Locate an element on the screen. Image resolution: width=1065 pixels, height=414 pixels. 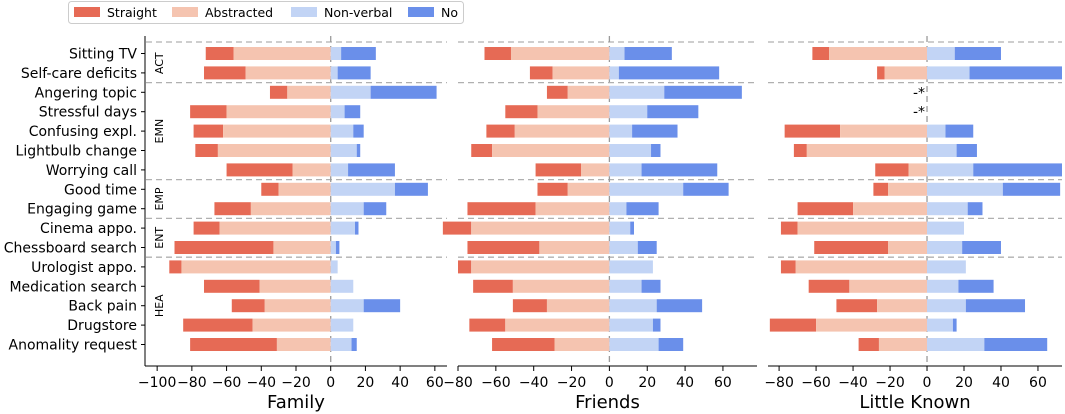
row-label: Sitting TV is located at coordinates (103, 55).